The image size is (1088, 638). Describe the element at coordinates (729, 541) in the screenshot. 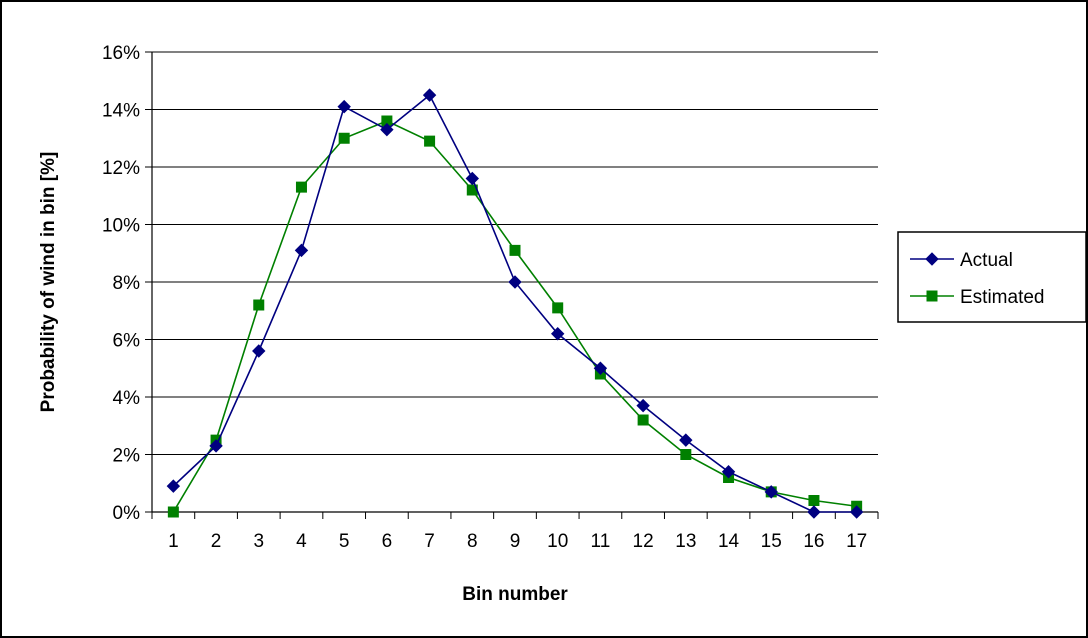

I see `x-tick-label: 14` at that location.